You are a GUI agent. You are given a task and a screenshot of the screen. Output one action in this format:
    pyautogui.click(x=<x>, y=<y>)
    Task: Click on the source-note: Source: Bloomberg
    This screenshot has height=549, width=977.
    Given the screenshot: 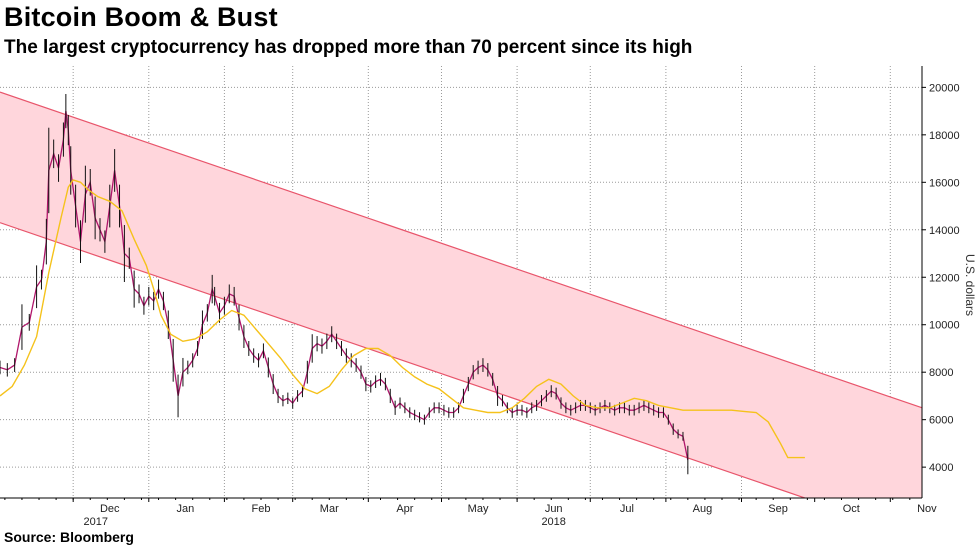 What is the action you would take?
    pyautogui.click(x=69, y=537)
    